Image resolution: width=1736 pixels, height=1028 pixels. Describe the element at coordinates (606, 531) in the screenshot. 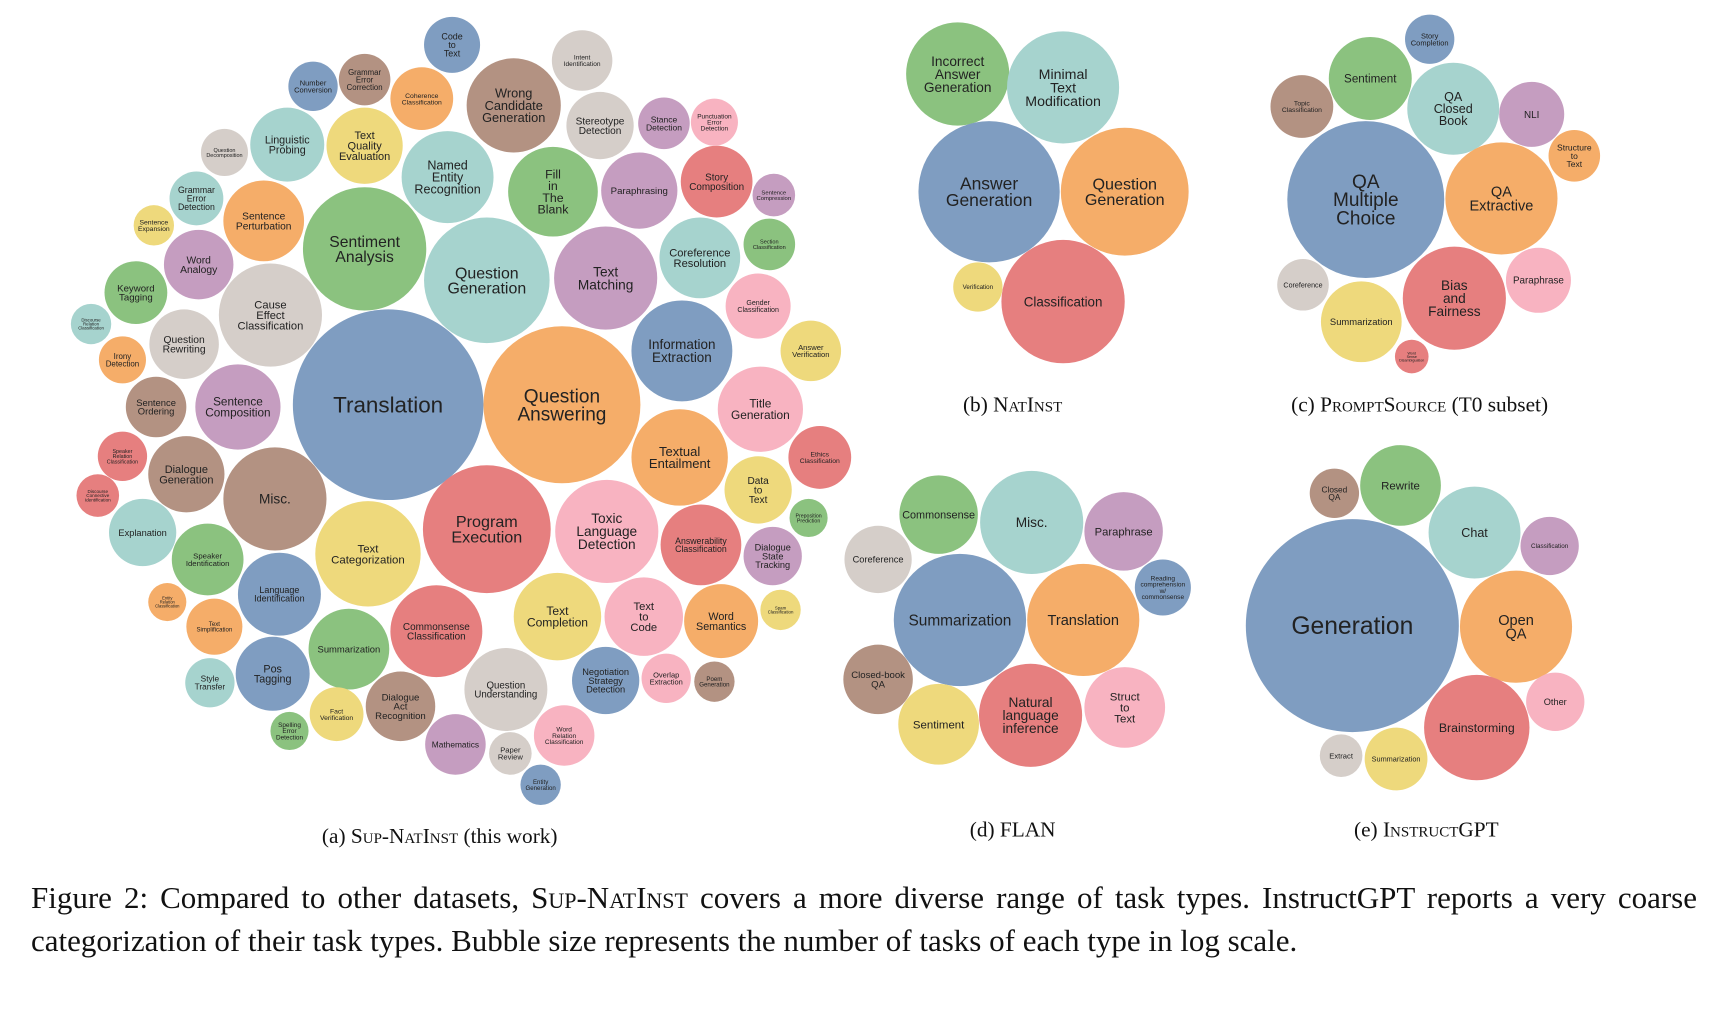

I see `bubble-label: Toxic Language Detection` at that location.